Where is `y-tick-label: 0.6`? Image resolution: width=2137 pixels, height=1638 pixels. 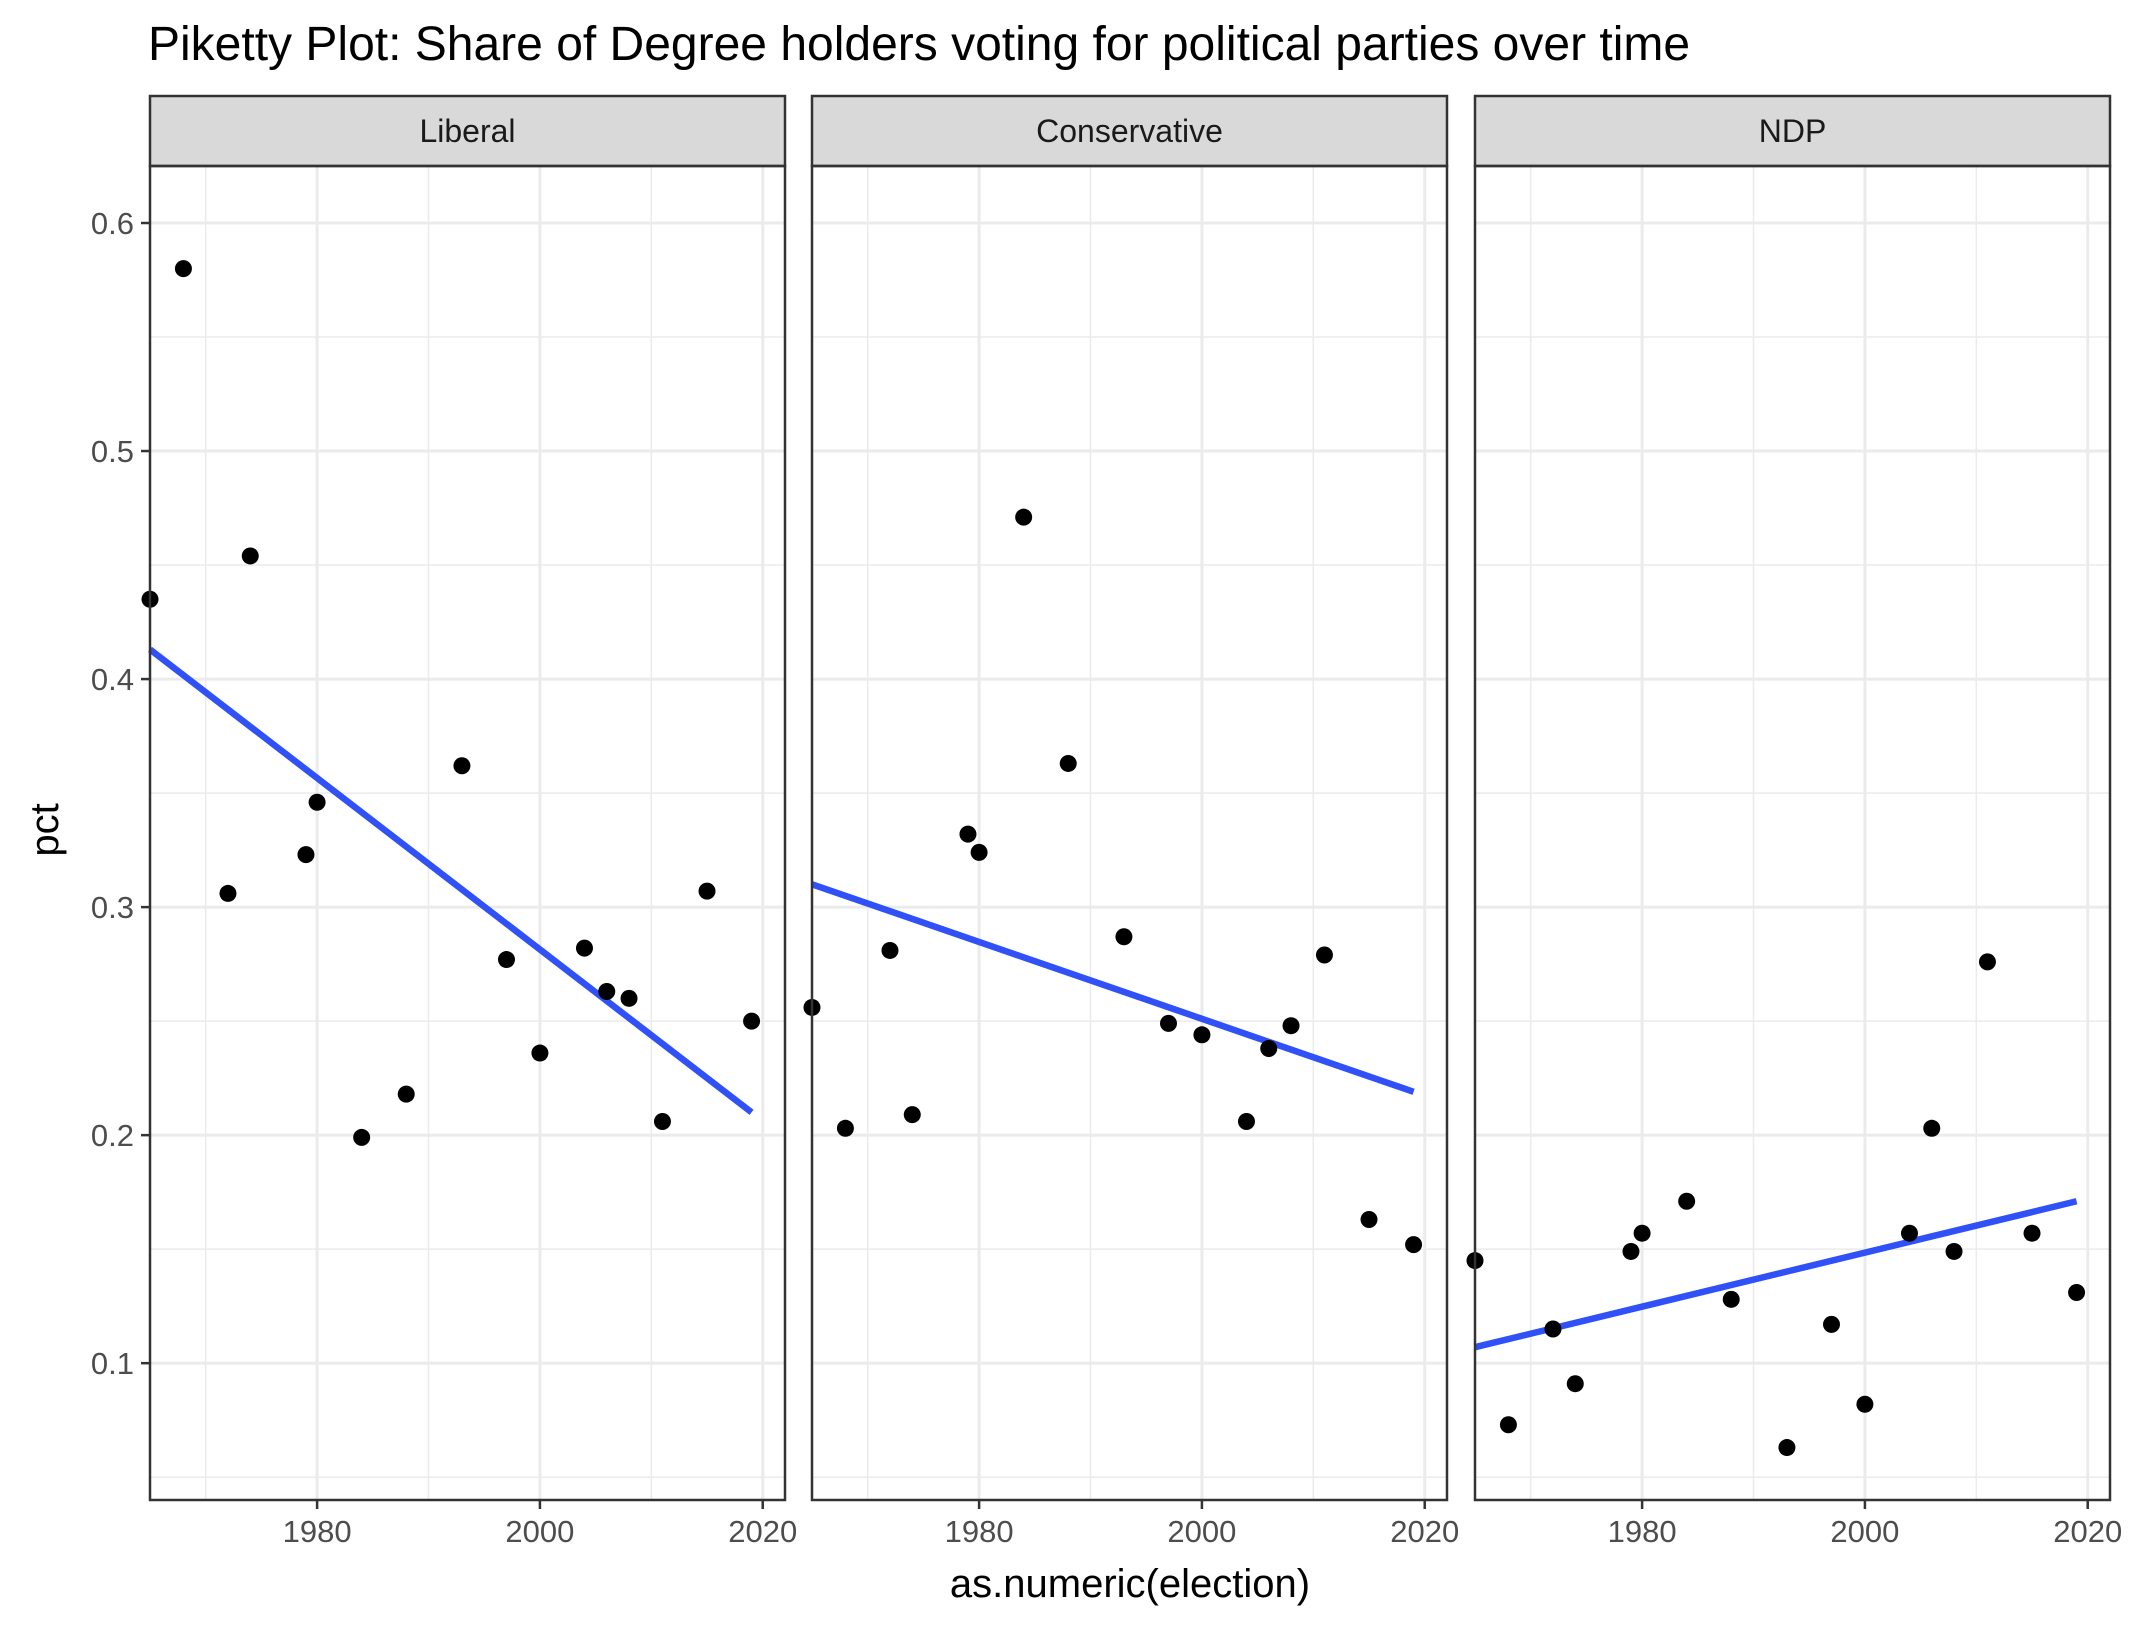 y-tick-label: 0.6 is located at coordinates (112, 223).